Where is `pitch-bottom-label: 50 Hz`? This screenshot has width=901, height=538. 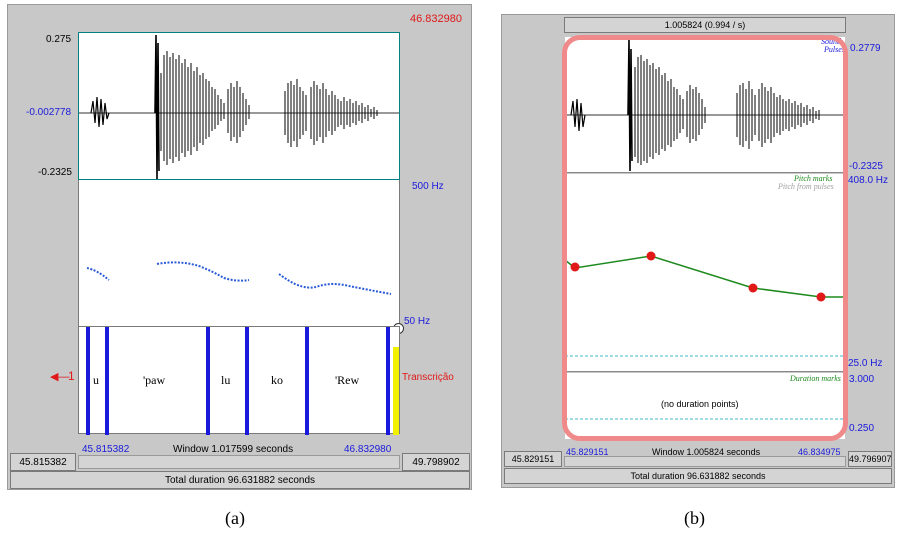 pitch-bottom-label: 50 Hz is located at coordinates (417, 321).